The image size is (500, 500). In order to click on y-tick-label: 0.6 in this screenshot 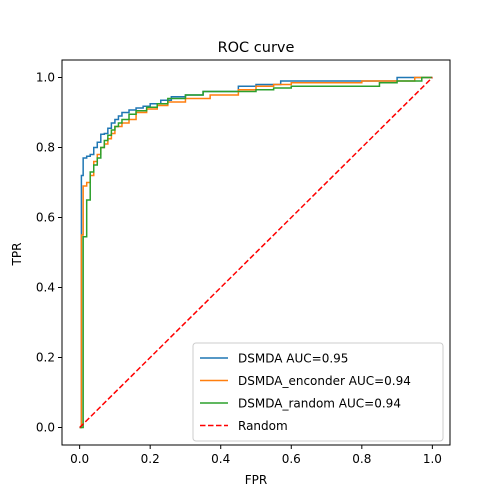, I will do `click(45, 218)`.